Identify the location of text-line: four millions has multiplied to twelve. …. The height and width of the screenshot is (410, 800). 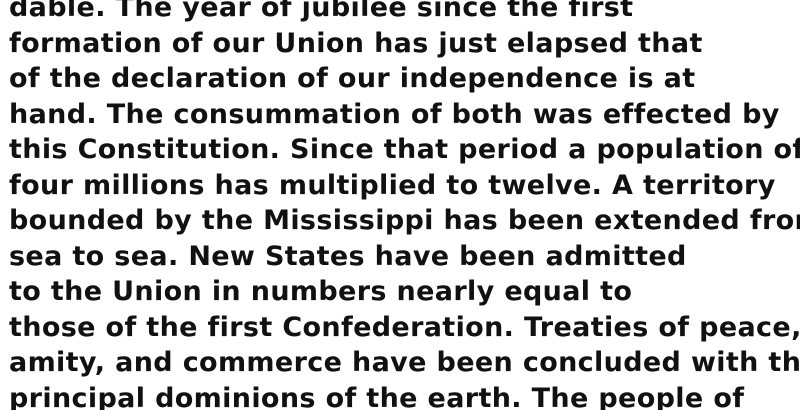
(404, 186).